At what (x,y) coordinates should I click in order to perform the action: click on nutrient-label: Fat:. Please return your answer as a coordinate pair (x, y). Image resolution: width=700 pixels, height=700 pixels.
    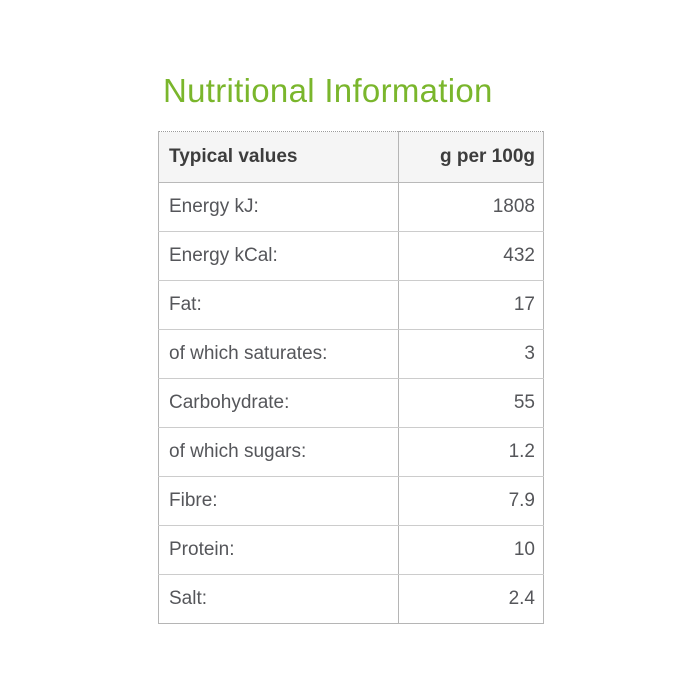
    Looking at the image, I should click on (278, 305).